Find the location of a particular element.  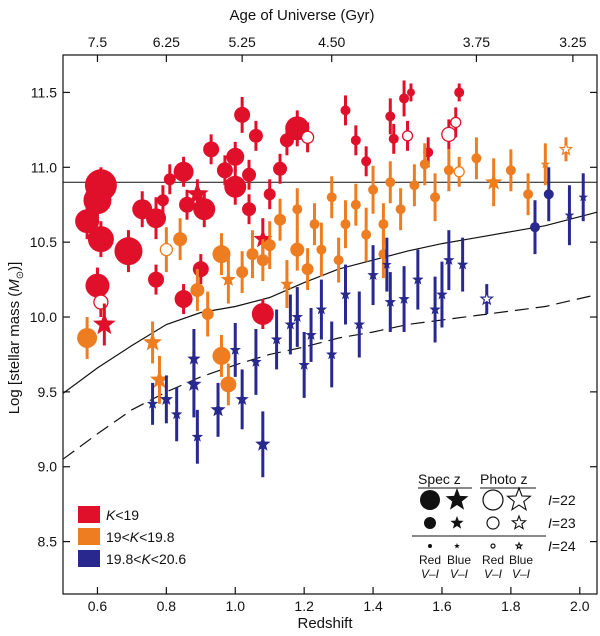

x-tick-label: 0.6 is located at coordinates (98, 606).